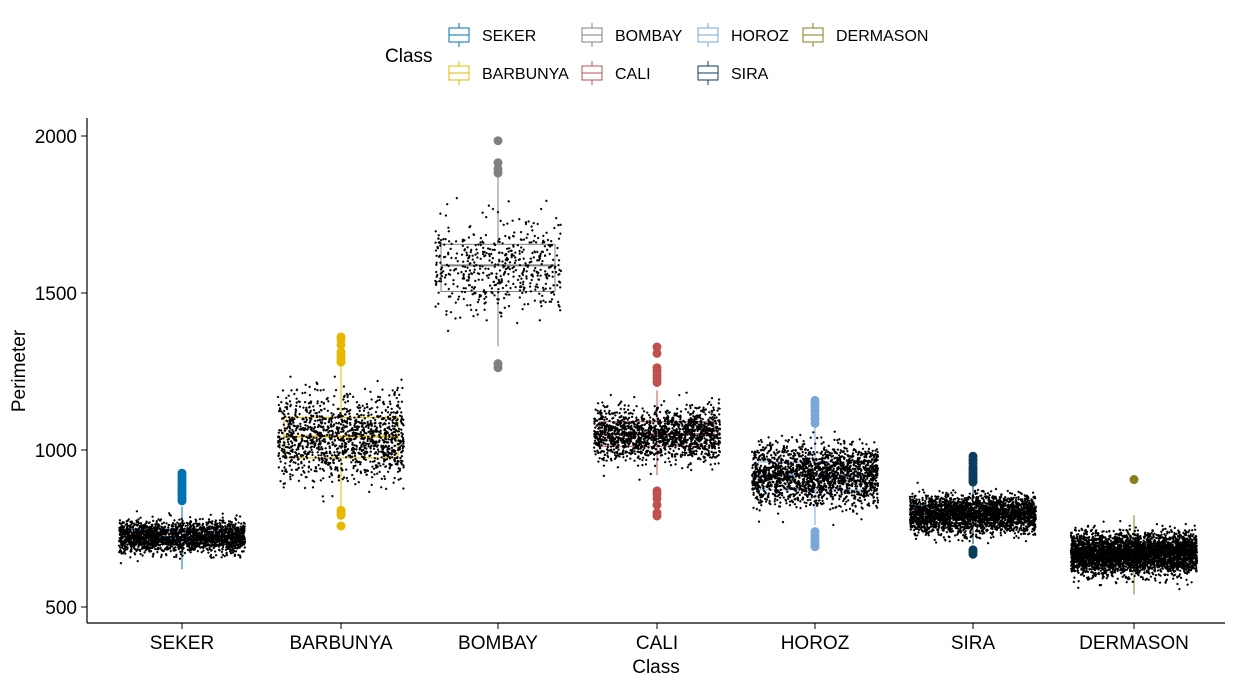 Image resolution: width=1237 pixels, height=687 pixels. What do you see at coordinates (409, 56) in the screenshot?
I see `legend-title: Class` at bounding box center [409, 56].